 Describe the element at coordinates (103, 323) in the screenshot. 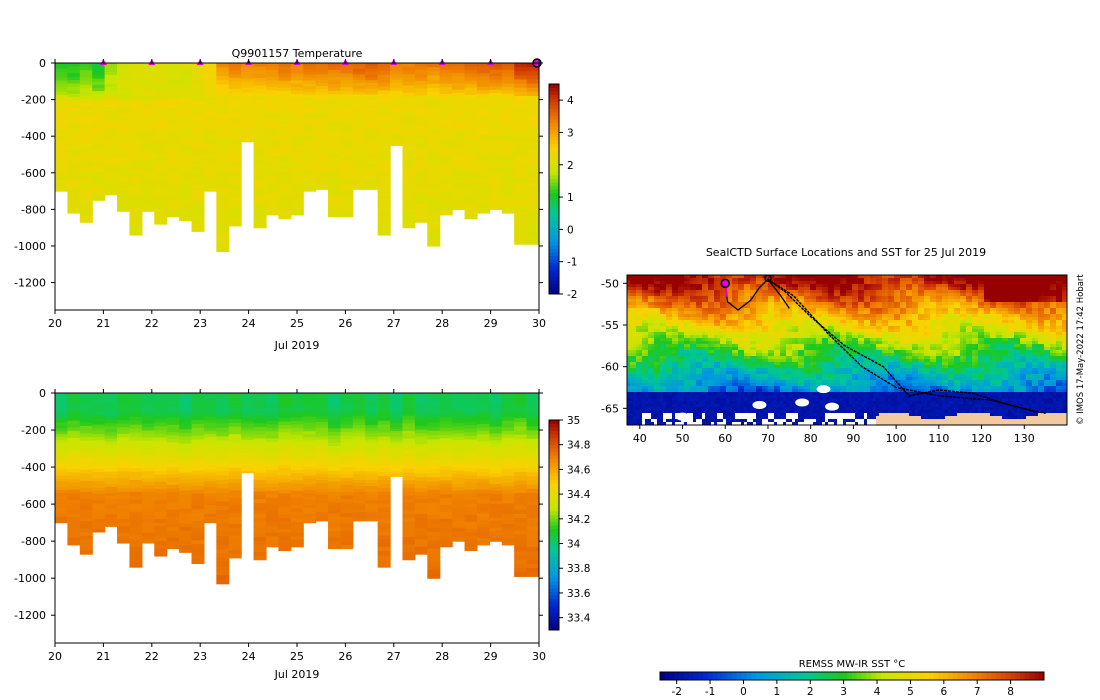

I see `x-tick-label: 21` at that location.